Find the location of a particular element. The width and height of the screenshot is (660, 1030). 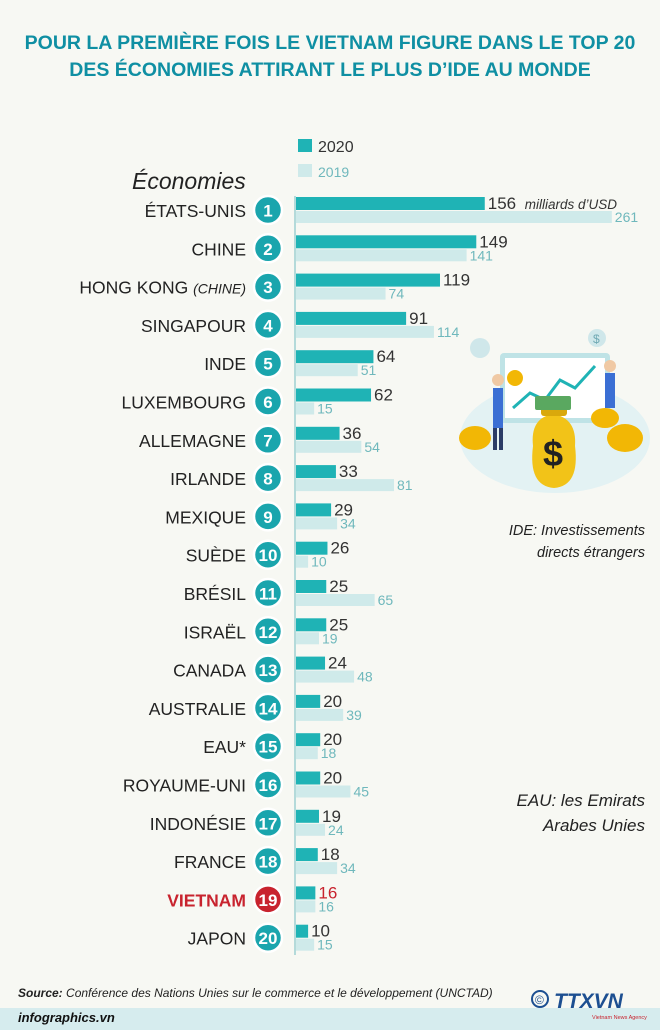

rank-number: 10 is located at coordinates (268, 555).